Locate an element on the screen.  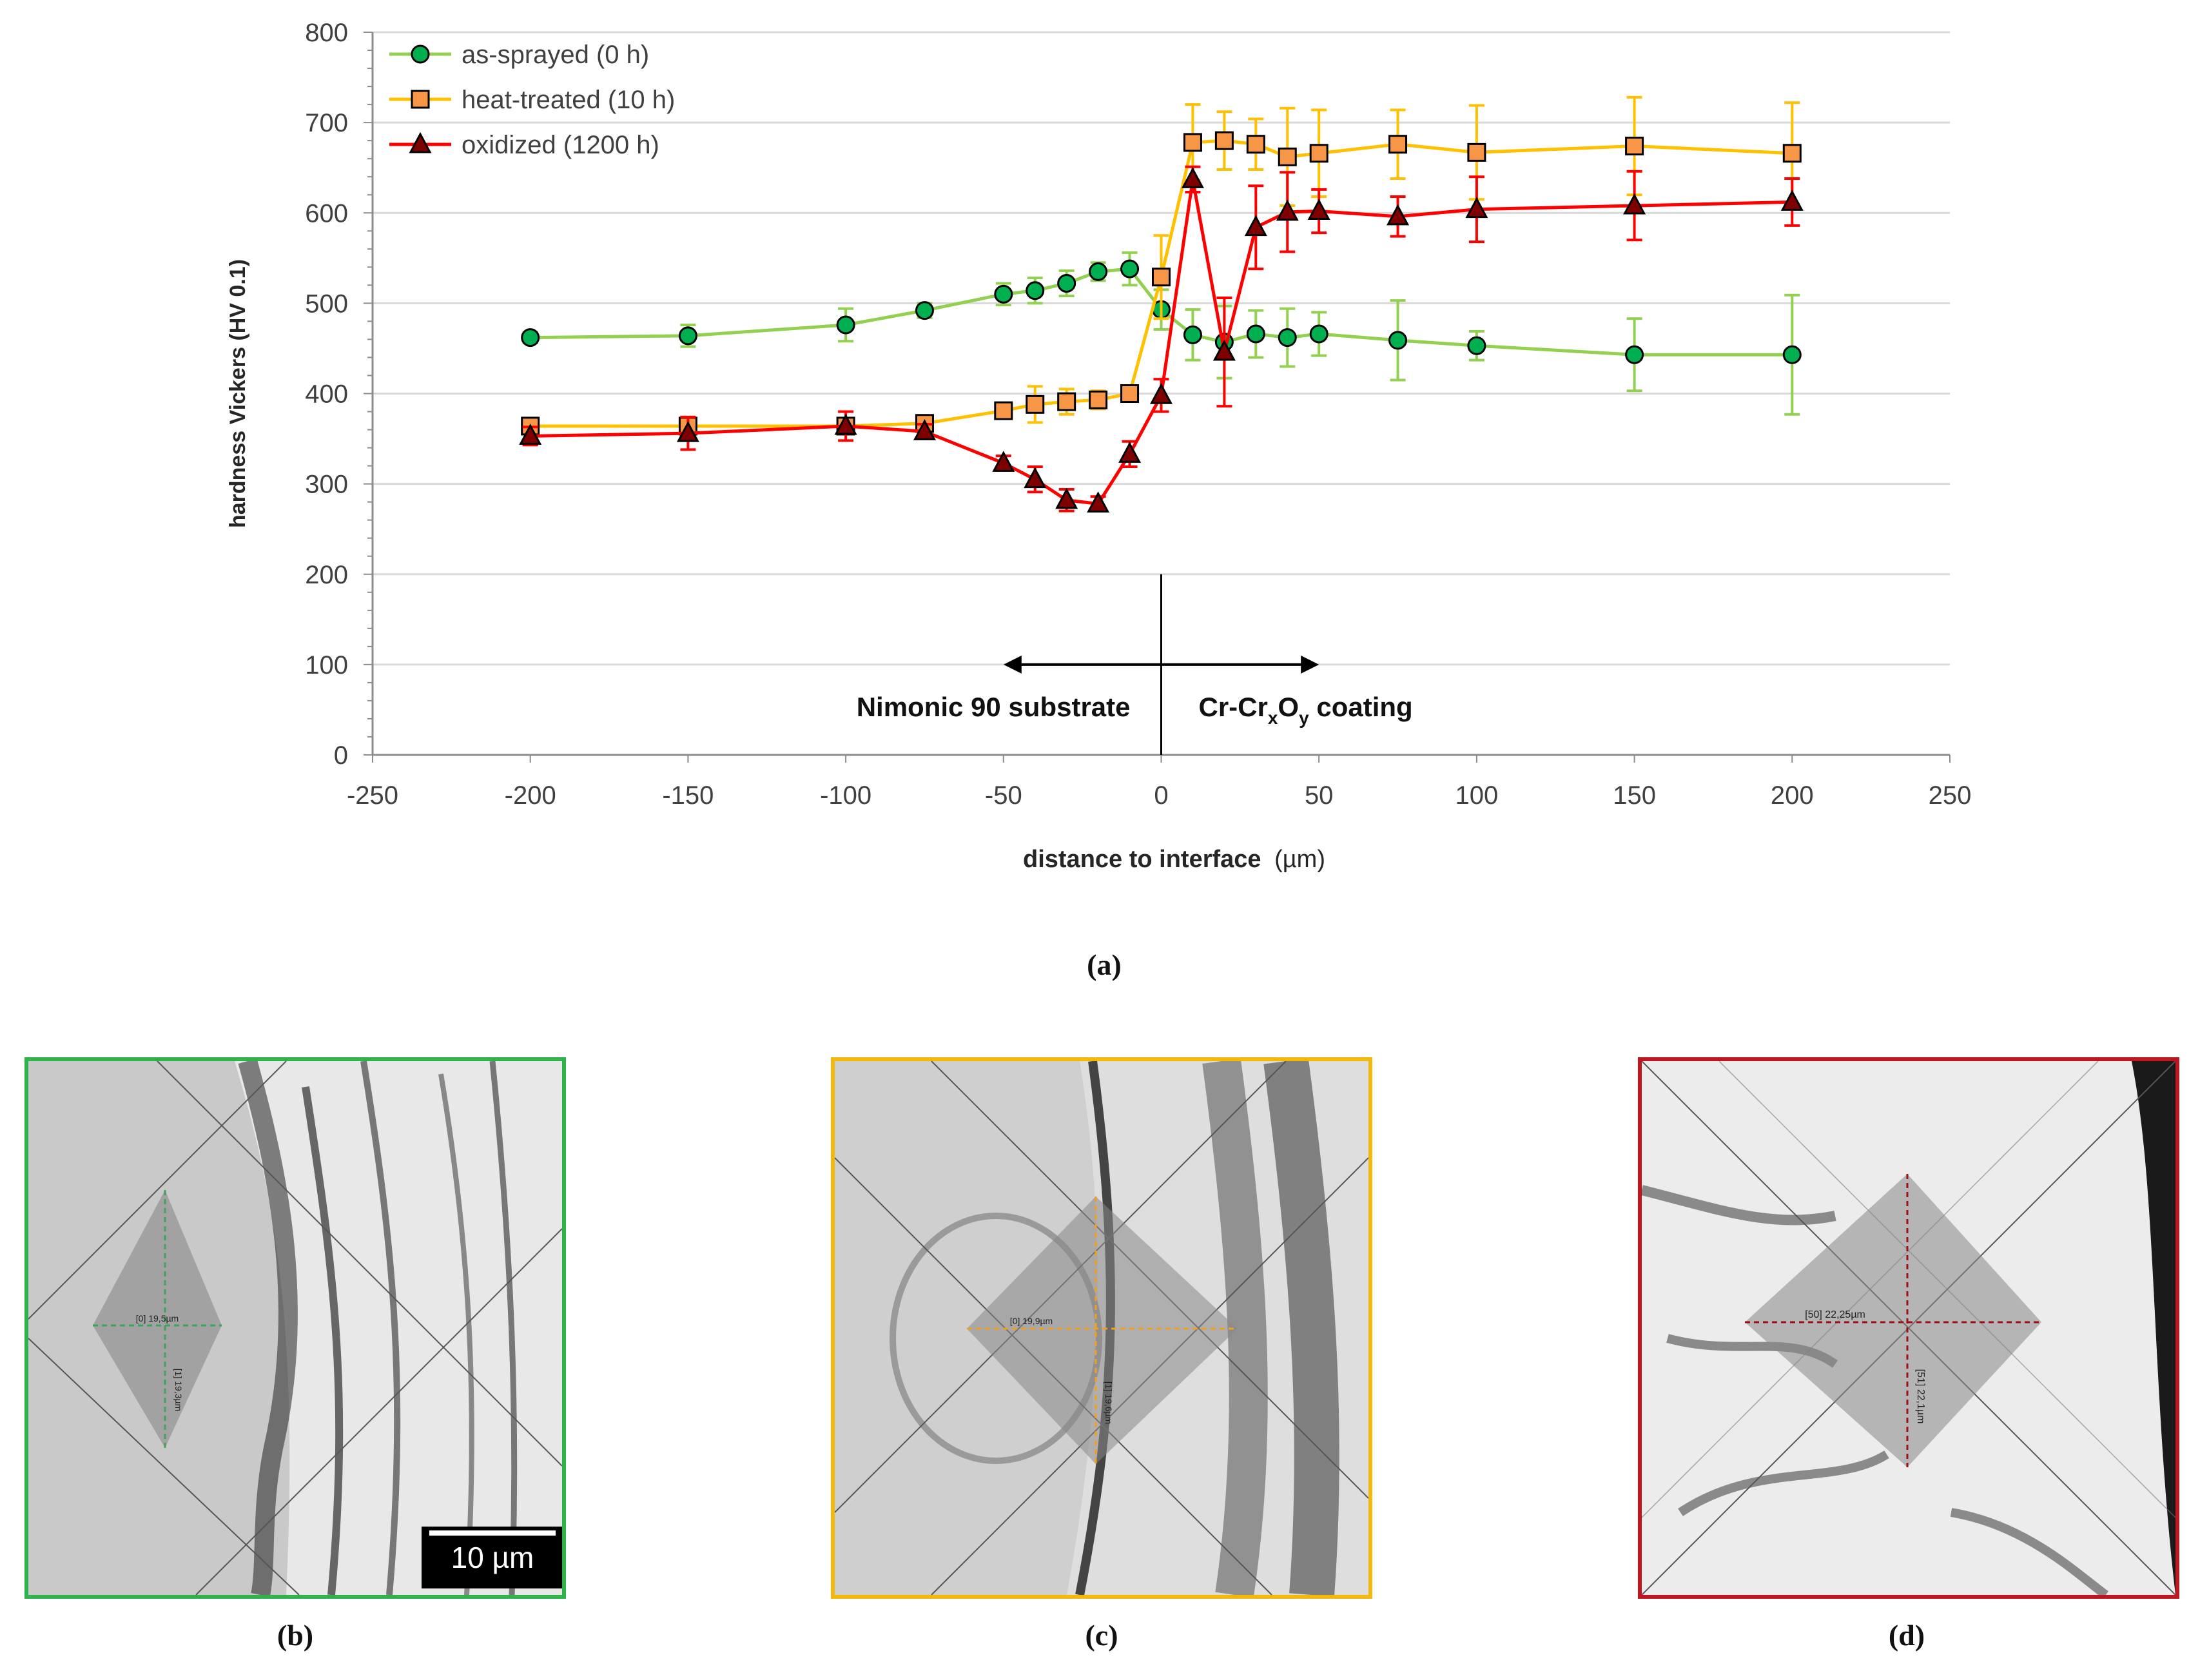
micrograph-panel-b: [0] 19,5µm [1] 19,3µm 10 µm is located at coordinates (295, 1328).